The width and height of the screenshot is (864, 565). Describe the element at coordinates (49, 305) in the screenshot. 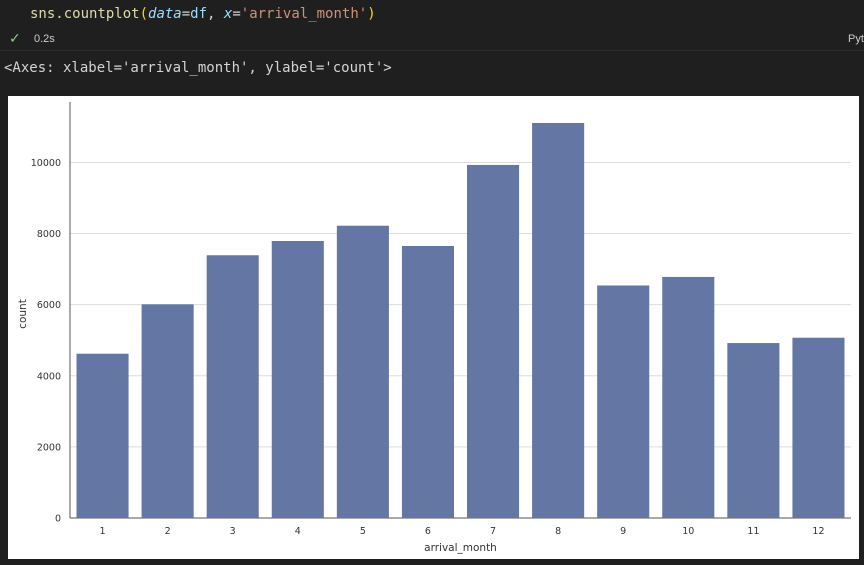

I see `y-tick-label: 6000` at that location.